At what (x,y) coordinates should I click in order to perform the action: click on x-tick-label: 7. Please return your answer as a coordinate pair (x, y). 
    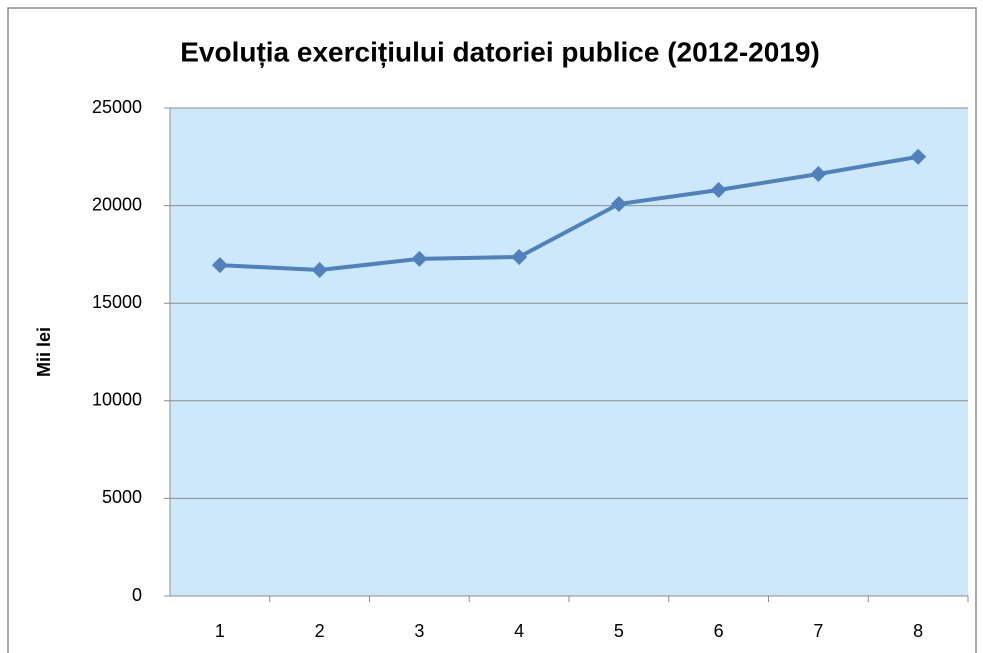
    Looking at the image, I should click on (818, 631).